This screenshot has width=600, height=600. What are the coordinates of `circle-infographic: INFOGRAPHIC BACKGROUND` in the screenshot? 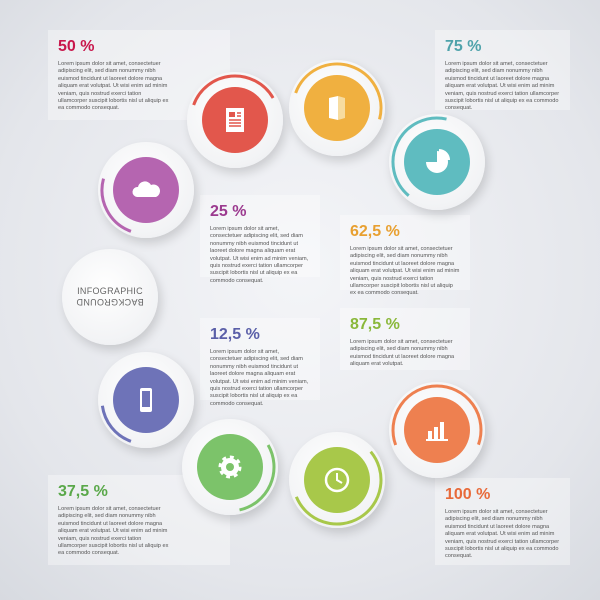 It's located at (110, 297).